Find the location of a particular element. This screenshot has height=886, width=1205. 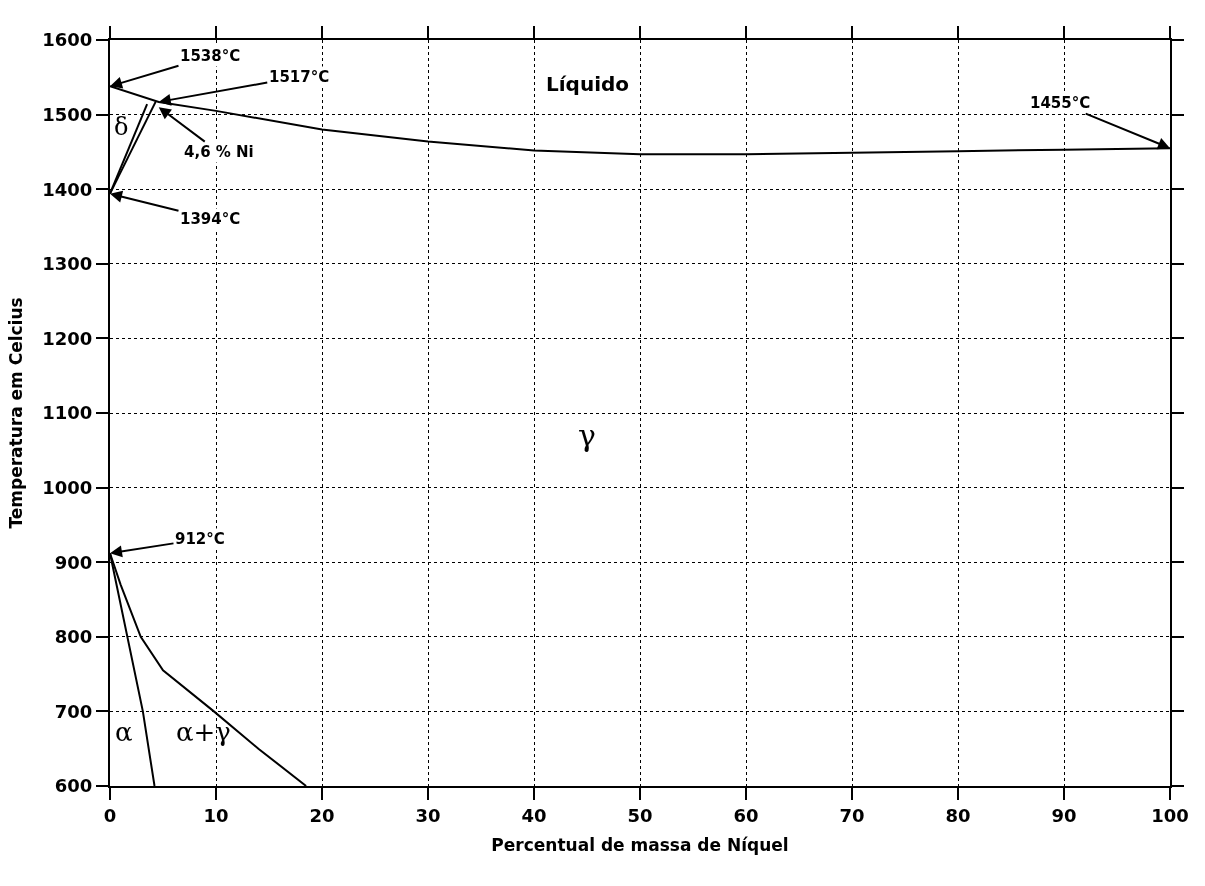

y-tick-label: 700 is located at coordinates (73, 711).